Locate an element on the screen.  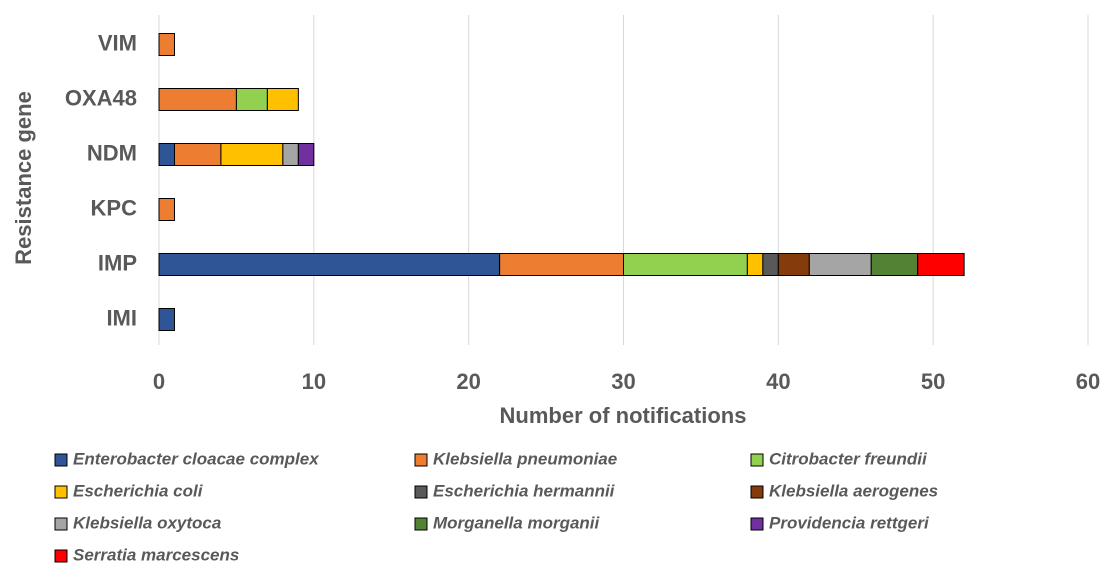
y-tick-label: IMI is located at coordinates (121, 317).